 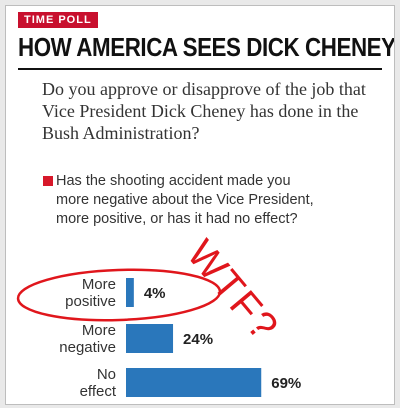 What do you see at coordinates (98, 391) in the screenshot?
I see `category-label-line: effect` at bounding box center [98, 391].